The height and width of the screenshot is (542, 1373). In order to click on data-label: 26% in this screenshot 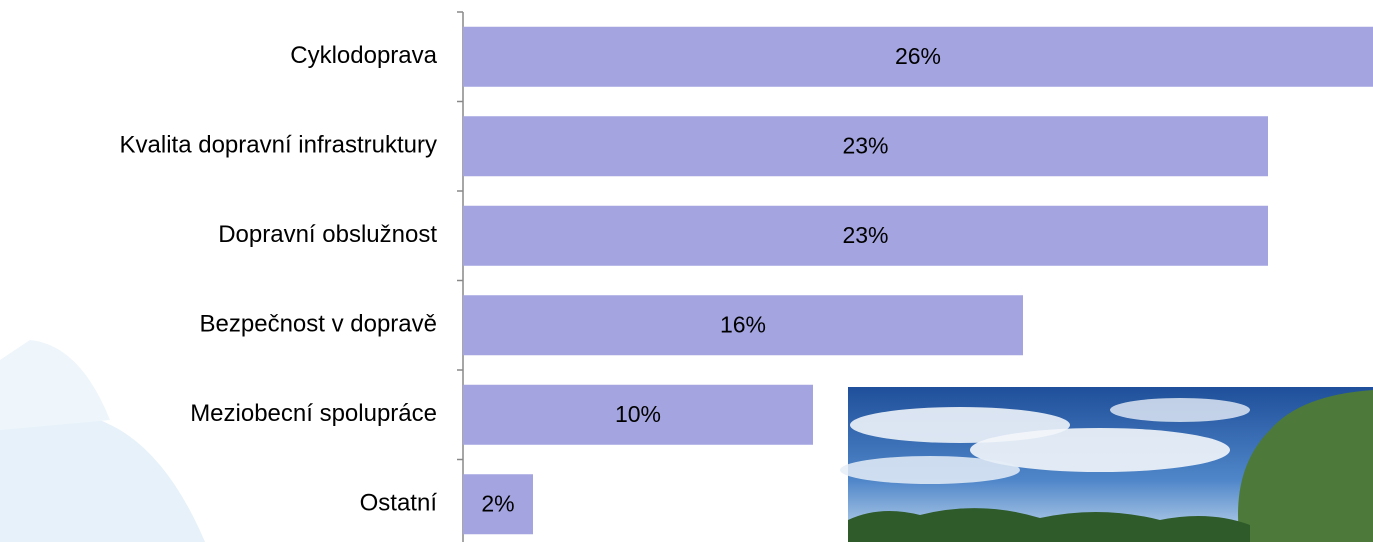, I will do `click(918, 56)`.